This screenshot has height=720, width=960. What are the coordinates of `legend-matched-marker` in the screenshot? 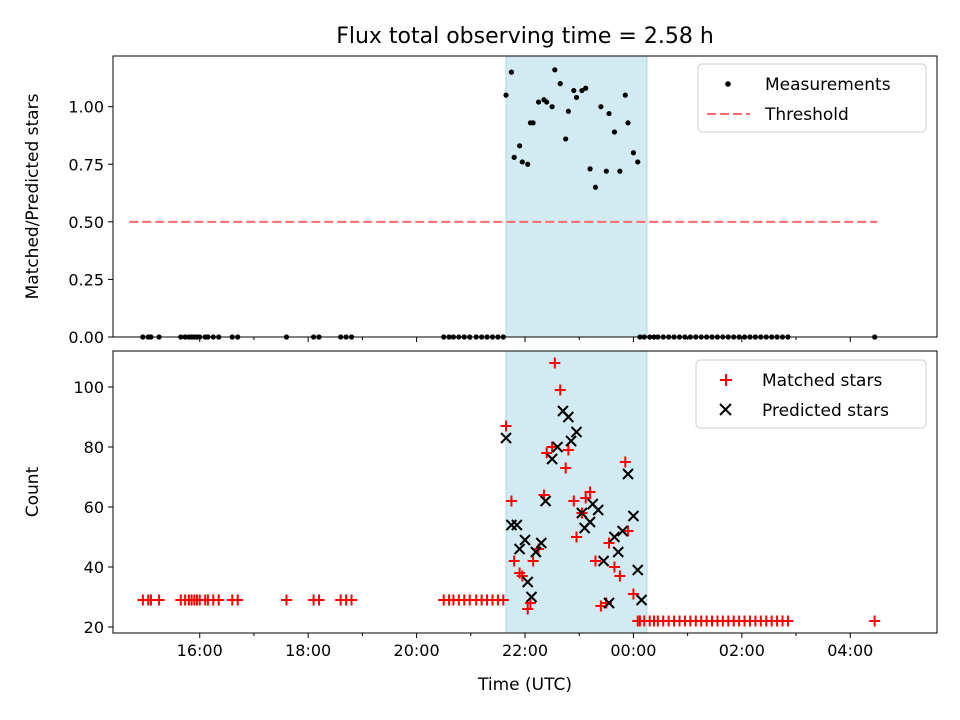 It's located at (726, 380).